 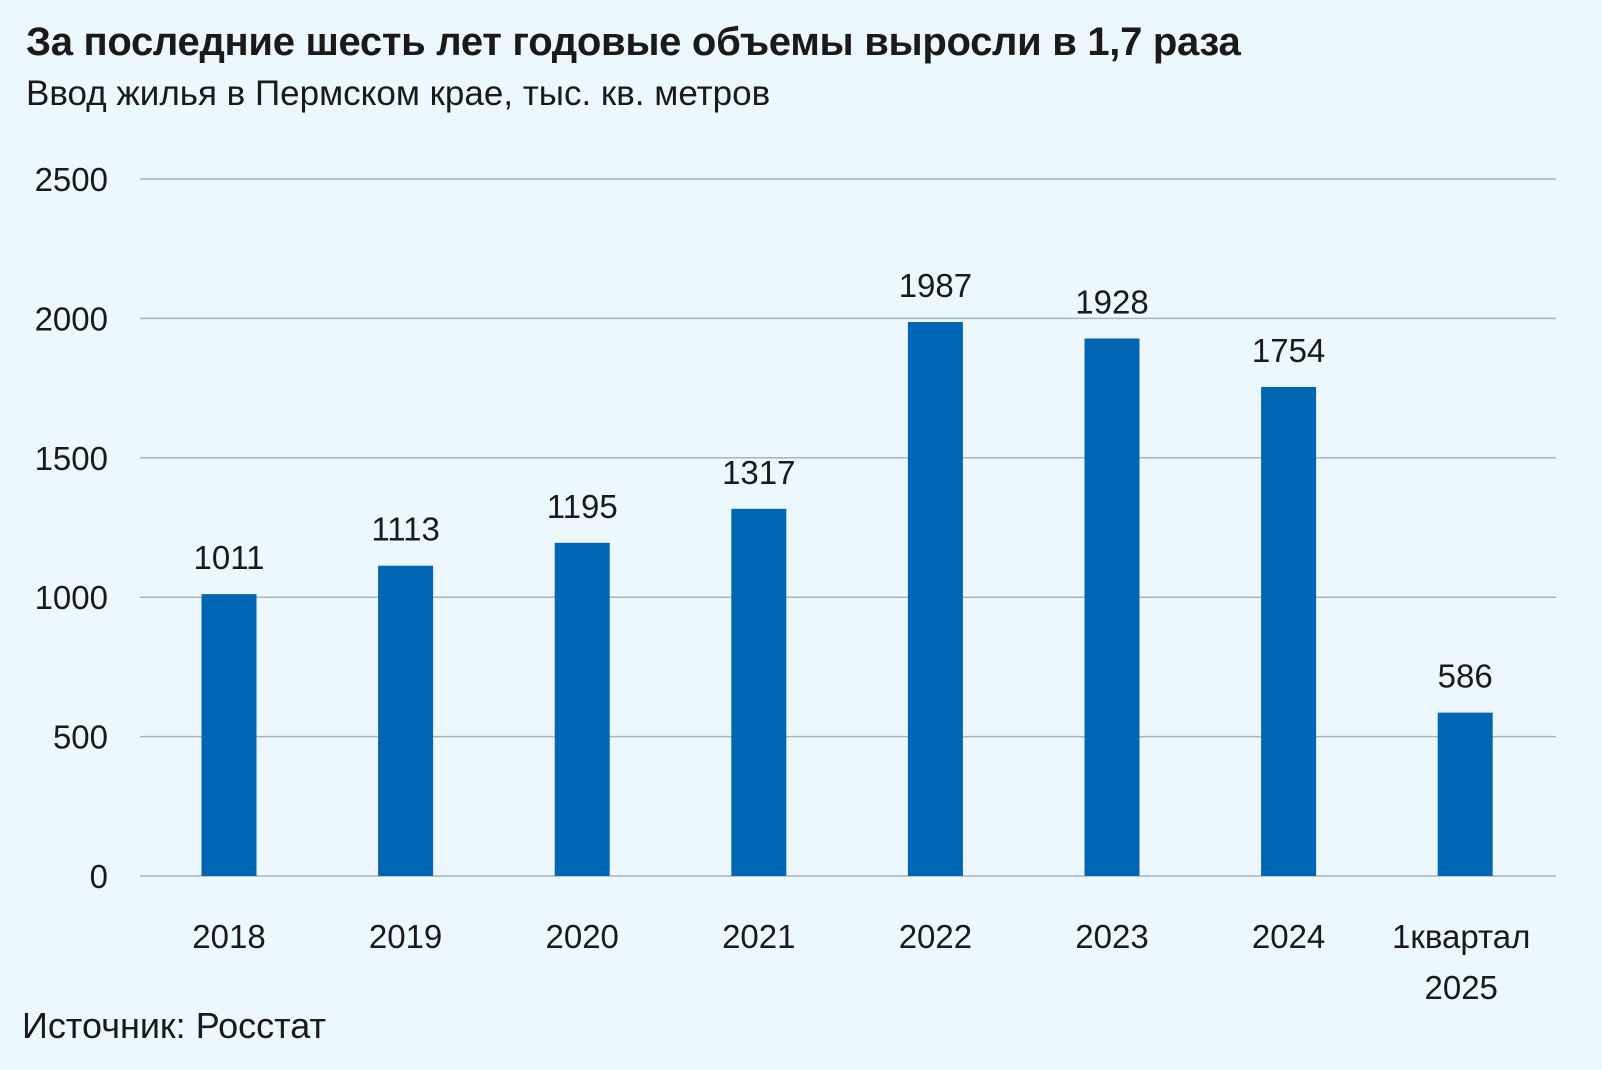 I want to click on x-tick-label: 2019, so click(x=405, y=936).